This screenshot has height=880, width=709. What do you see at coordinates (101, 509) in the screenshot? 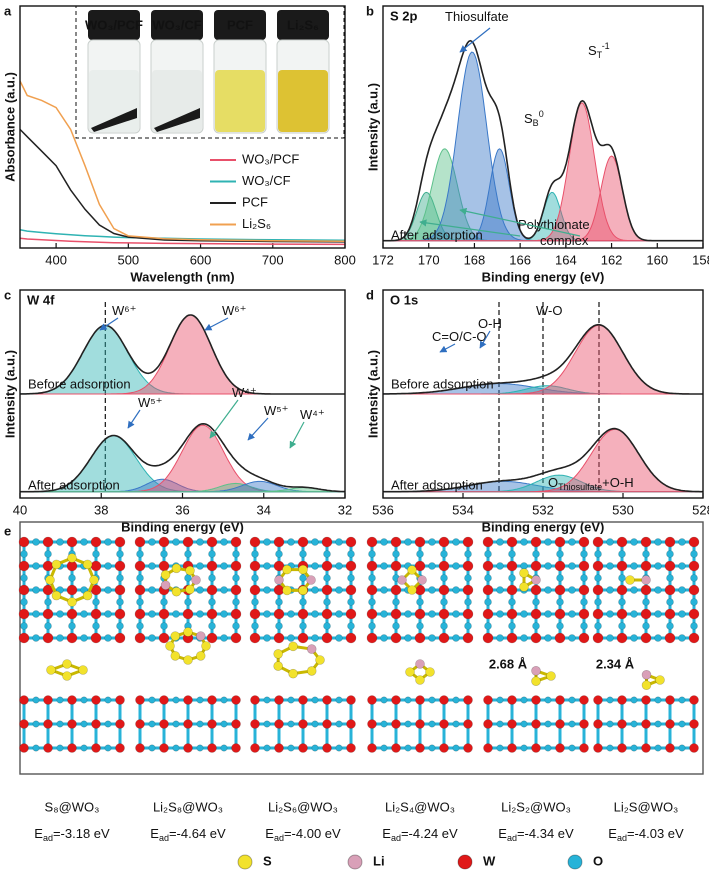
I see `x-tick-label: 38` at bounding box center [101, 509].